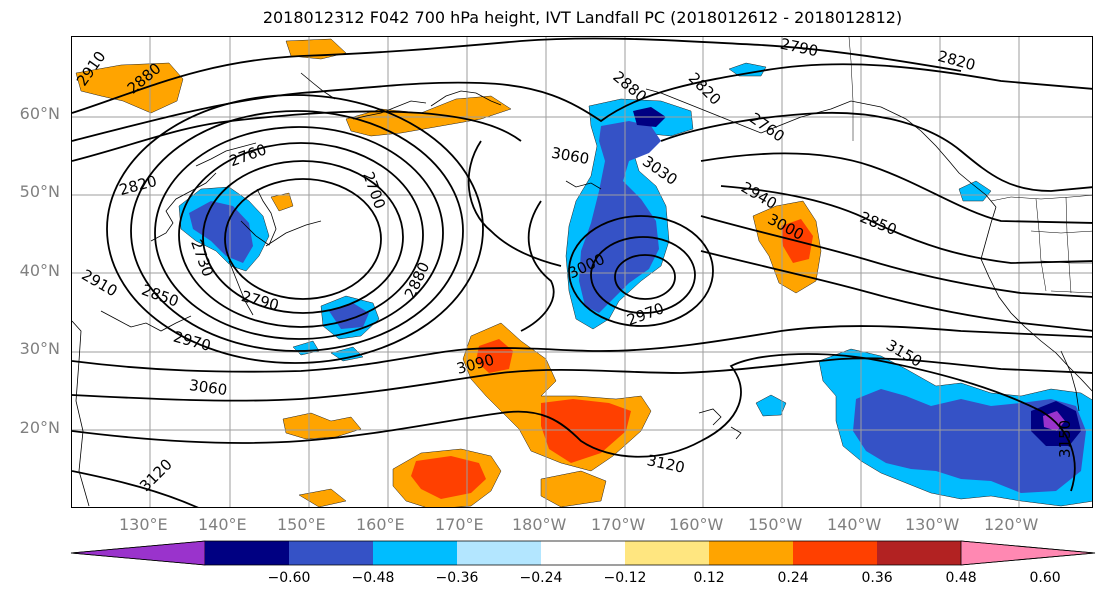  I want to click on lon-label: 150°E, so click(301, 524).